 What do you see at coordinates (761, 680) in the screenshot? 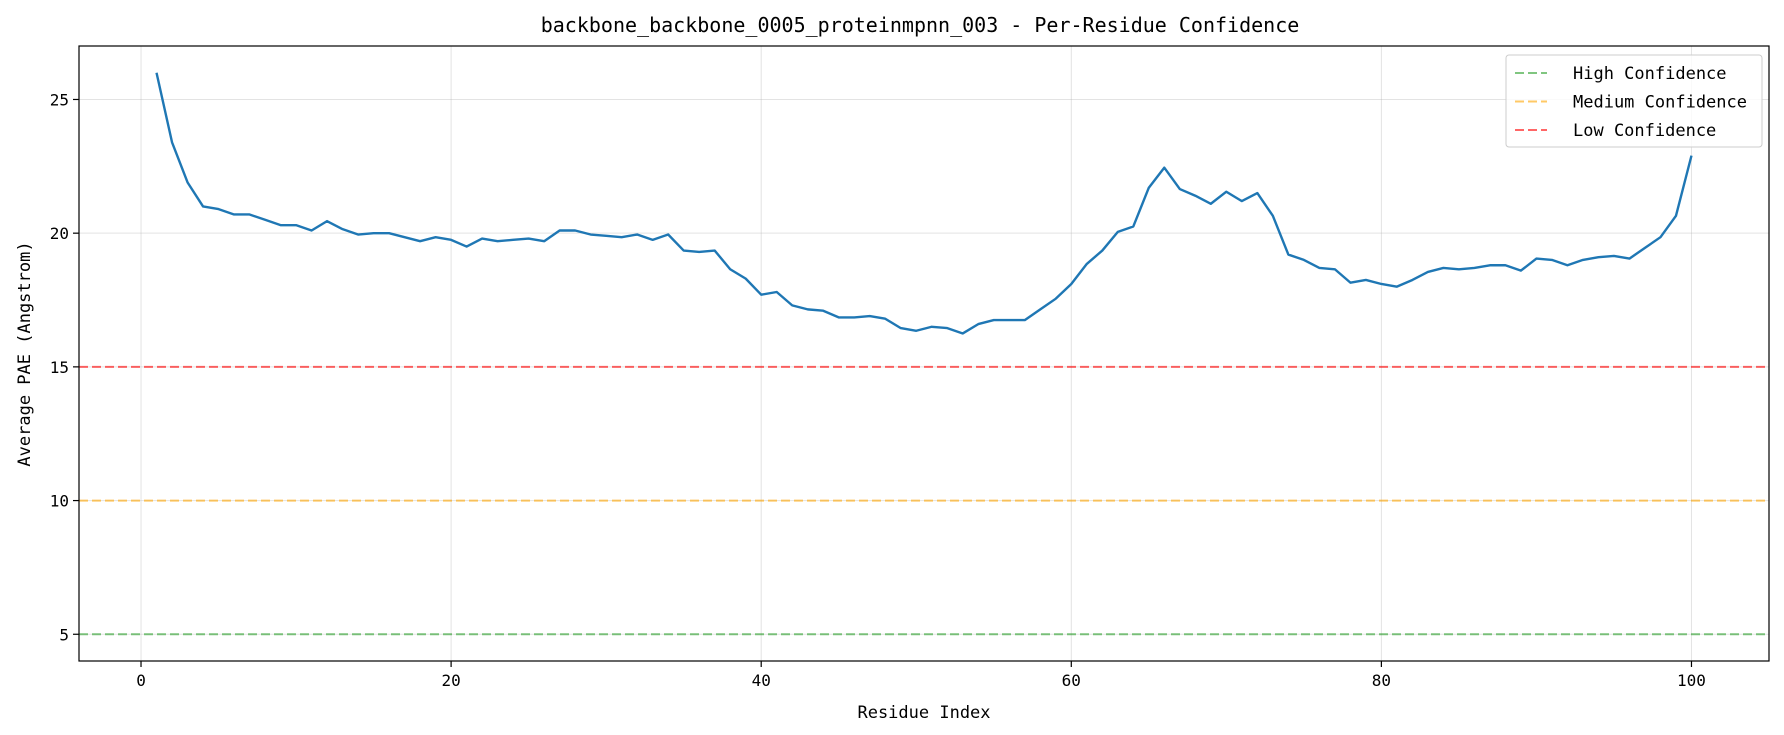
I see `x-tick-label: 40` at bounding box center [761, 680].